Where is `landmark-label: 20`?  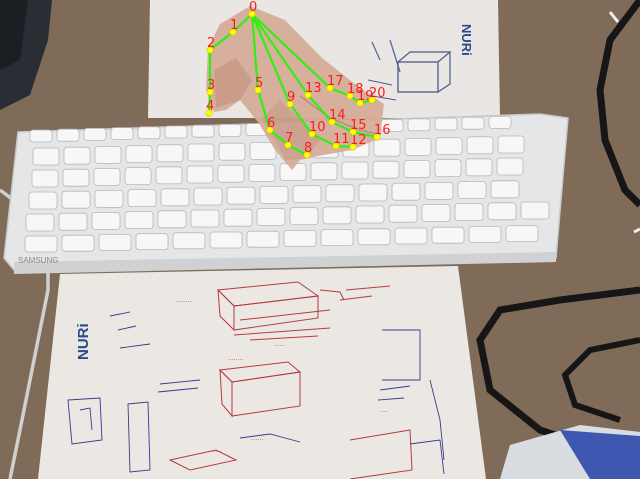 landmark-label: 20 is located at coordinates (377, 93).